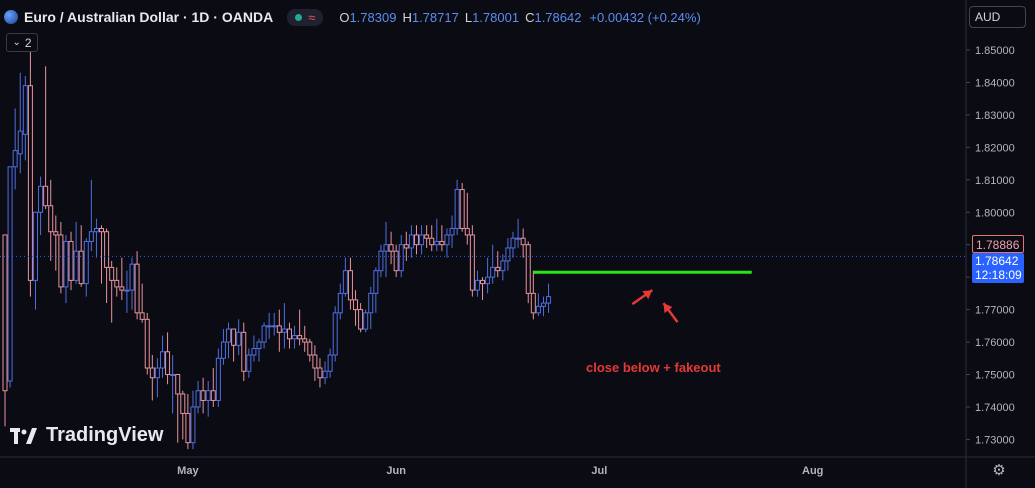 Image resolution: width=1035 pixels, height=488 pixels. I want to click on y-tick-label: 1.85000, so click(995, 51).